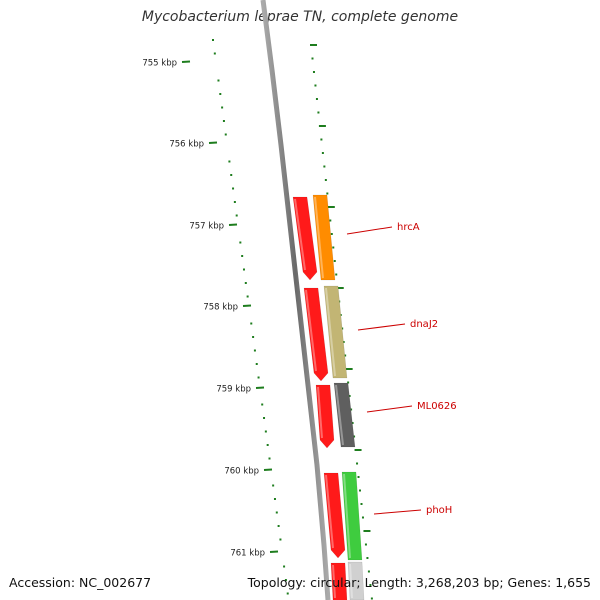 This screenshot has height=600, width=600. What do you see at coordinates (80, 582) in the screenshot?
I see `accession-text: Accession: NC_002677` at bounding box center [80, 582].